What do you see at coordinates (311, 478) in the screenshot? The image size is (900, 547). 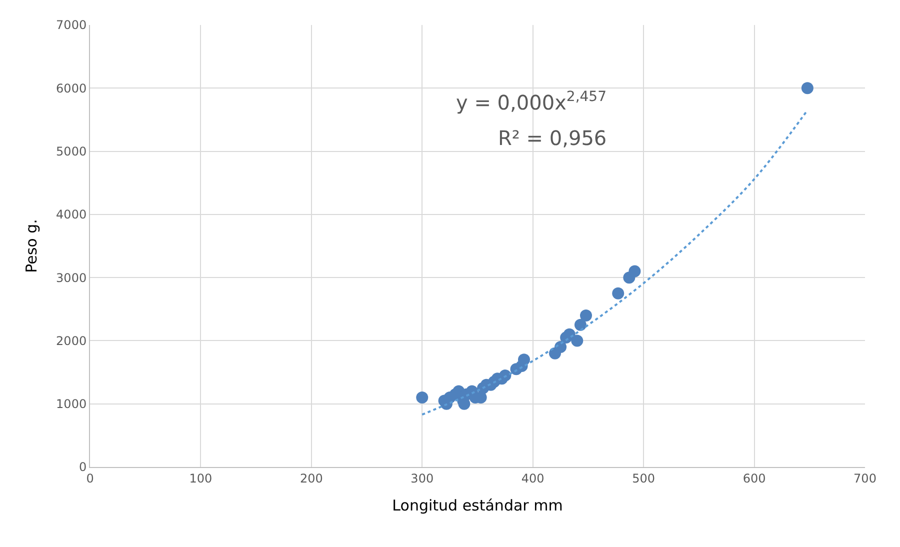 I see `x-tick-label: 200` at bounding box center [311, 478].